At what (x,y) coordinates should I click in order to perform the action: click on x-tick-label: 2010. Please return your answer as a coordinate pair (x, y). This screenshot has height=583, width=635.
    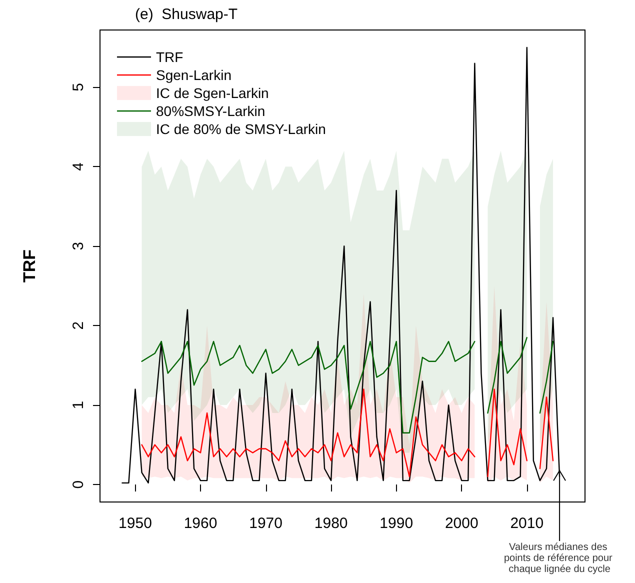
    Looking at the image, I should click on (527, 523).